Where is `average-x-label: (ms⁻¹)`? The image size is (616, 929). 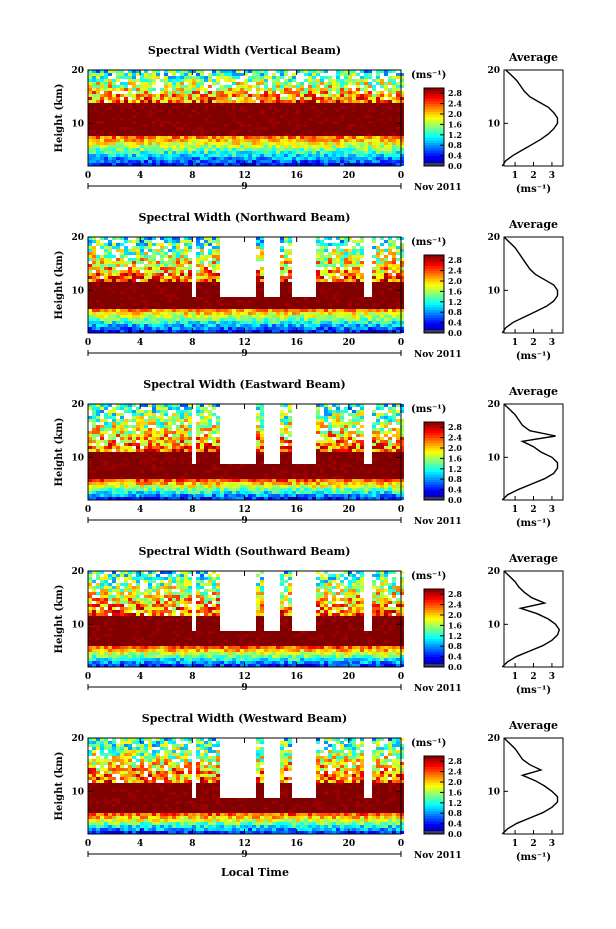 average-x-label: (ms⁻¹) is located at coordinates (533, 356).